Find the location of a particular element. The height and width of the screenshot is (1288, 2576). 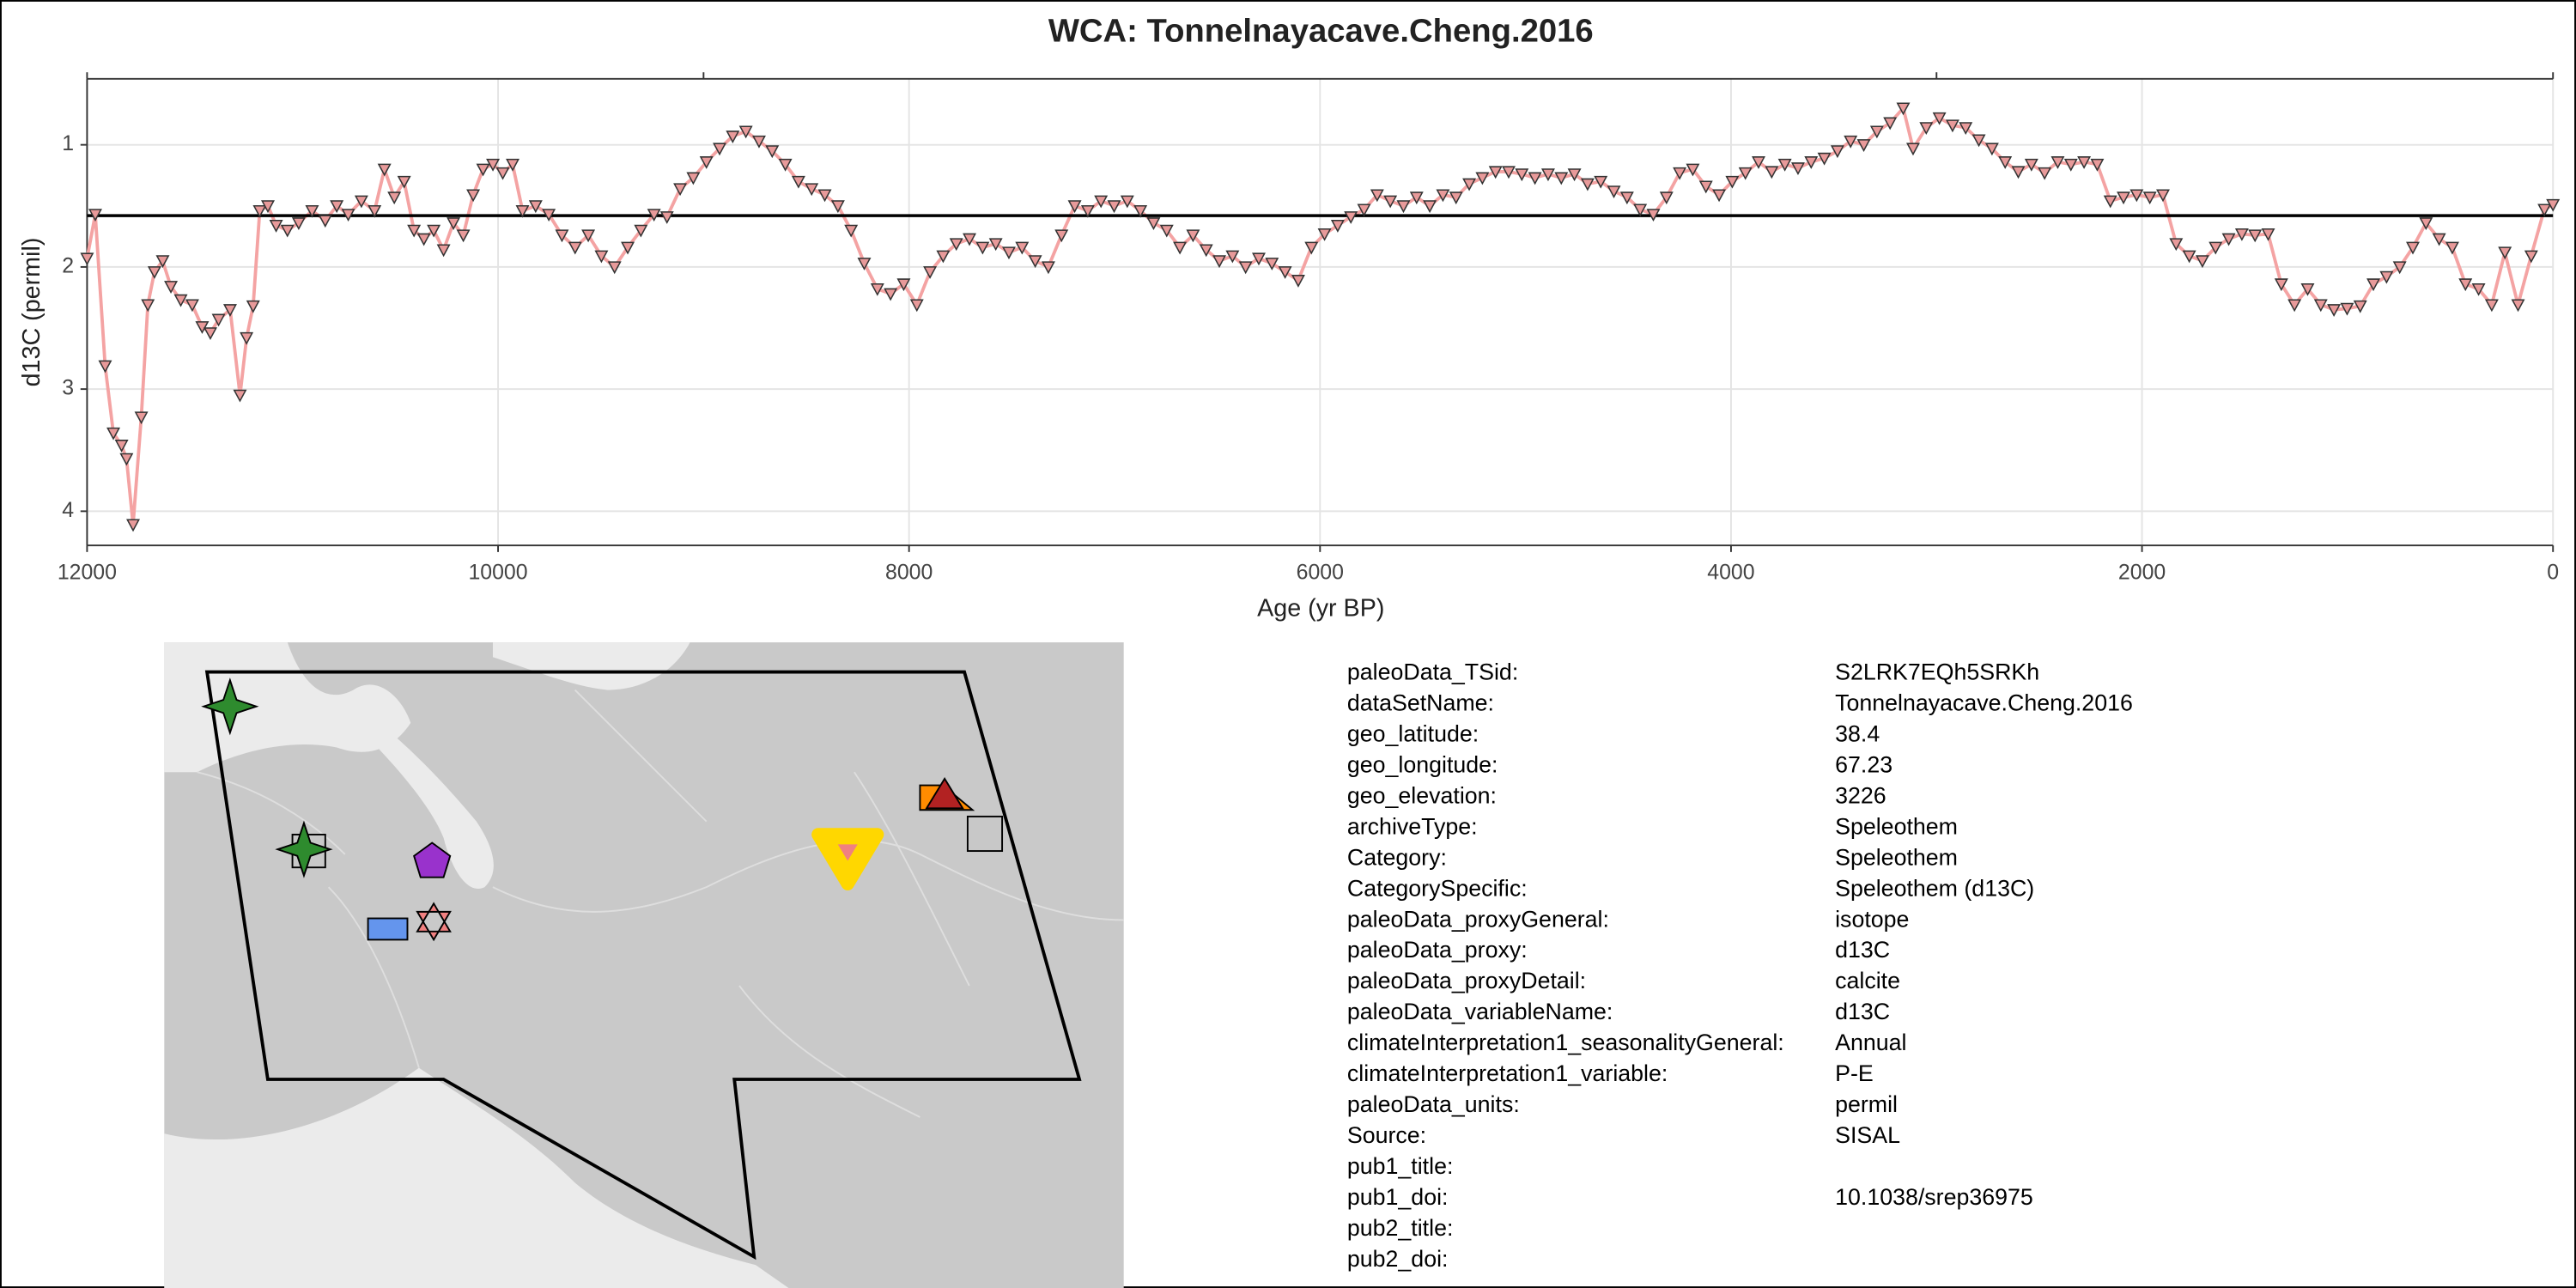

x-tick-label: 8000 is located at coordinates (909, 572).